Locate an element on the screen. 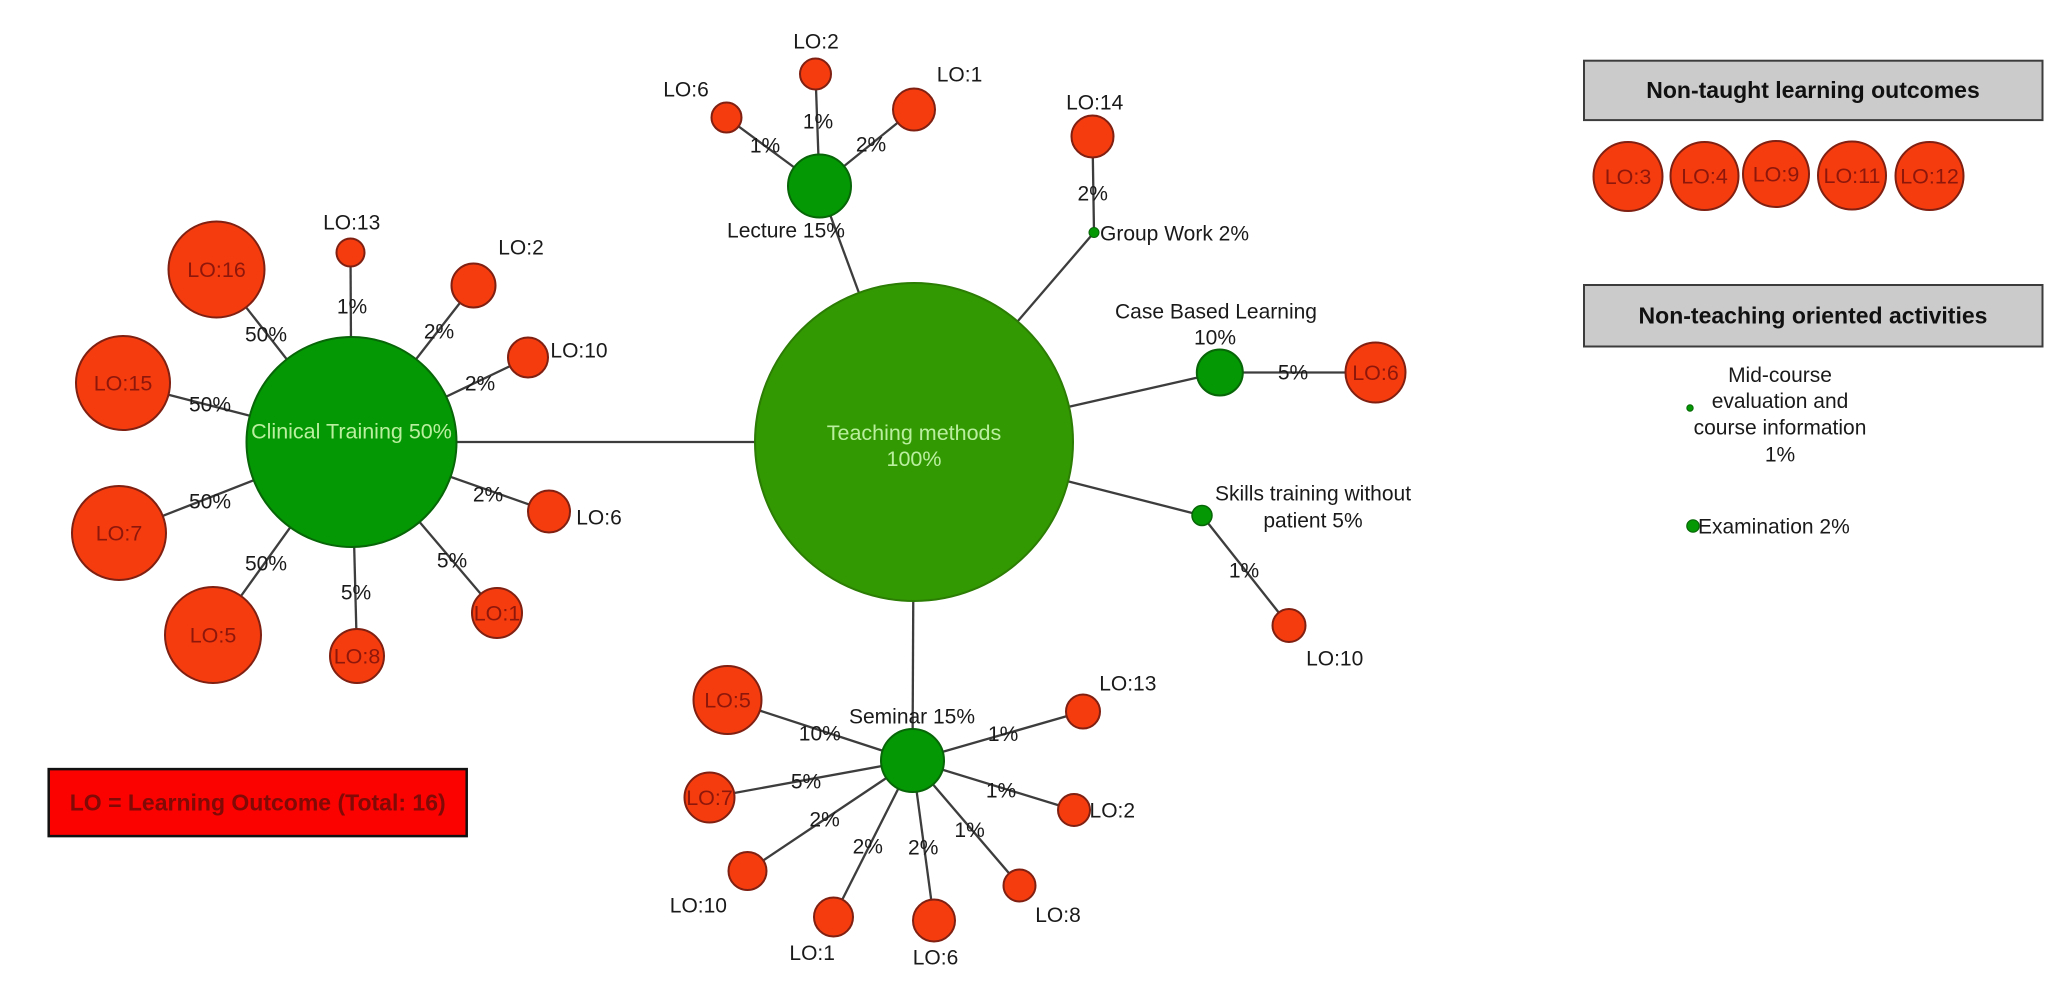  svg-text: Examination 2% is located at coordinates (1774, 527).